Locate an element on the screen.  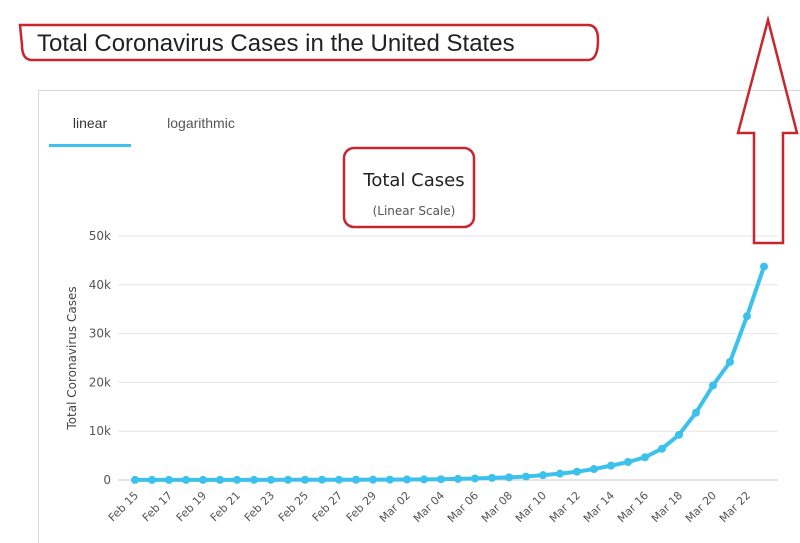
x-tick-label: Feb 27 is located at coordinates (327, 506).